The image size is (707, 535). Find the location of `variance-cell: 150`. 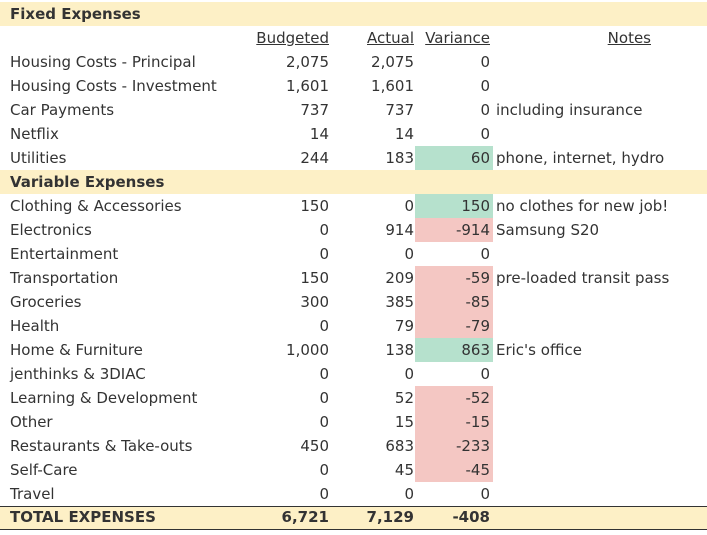

variance-cell: 150 is located at coordinates (454, 206).